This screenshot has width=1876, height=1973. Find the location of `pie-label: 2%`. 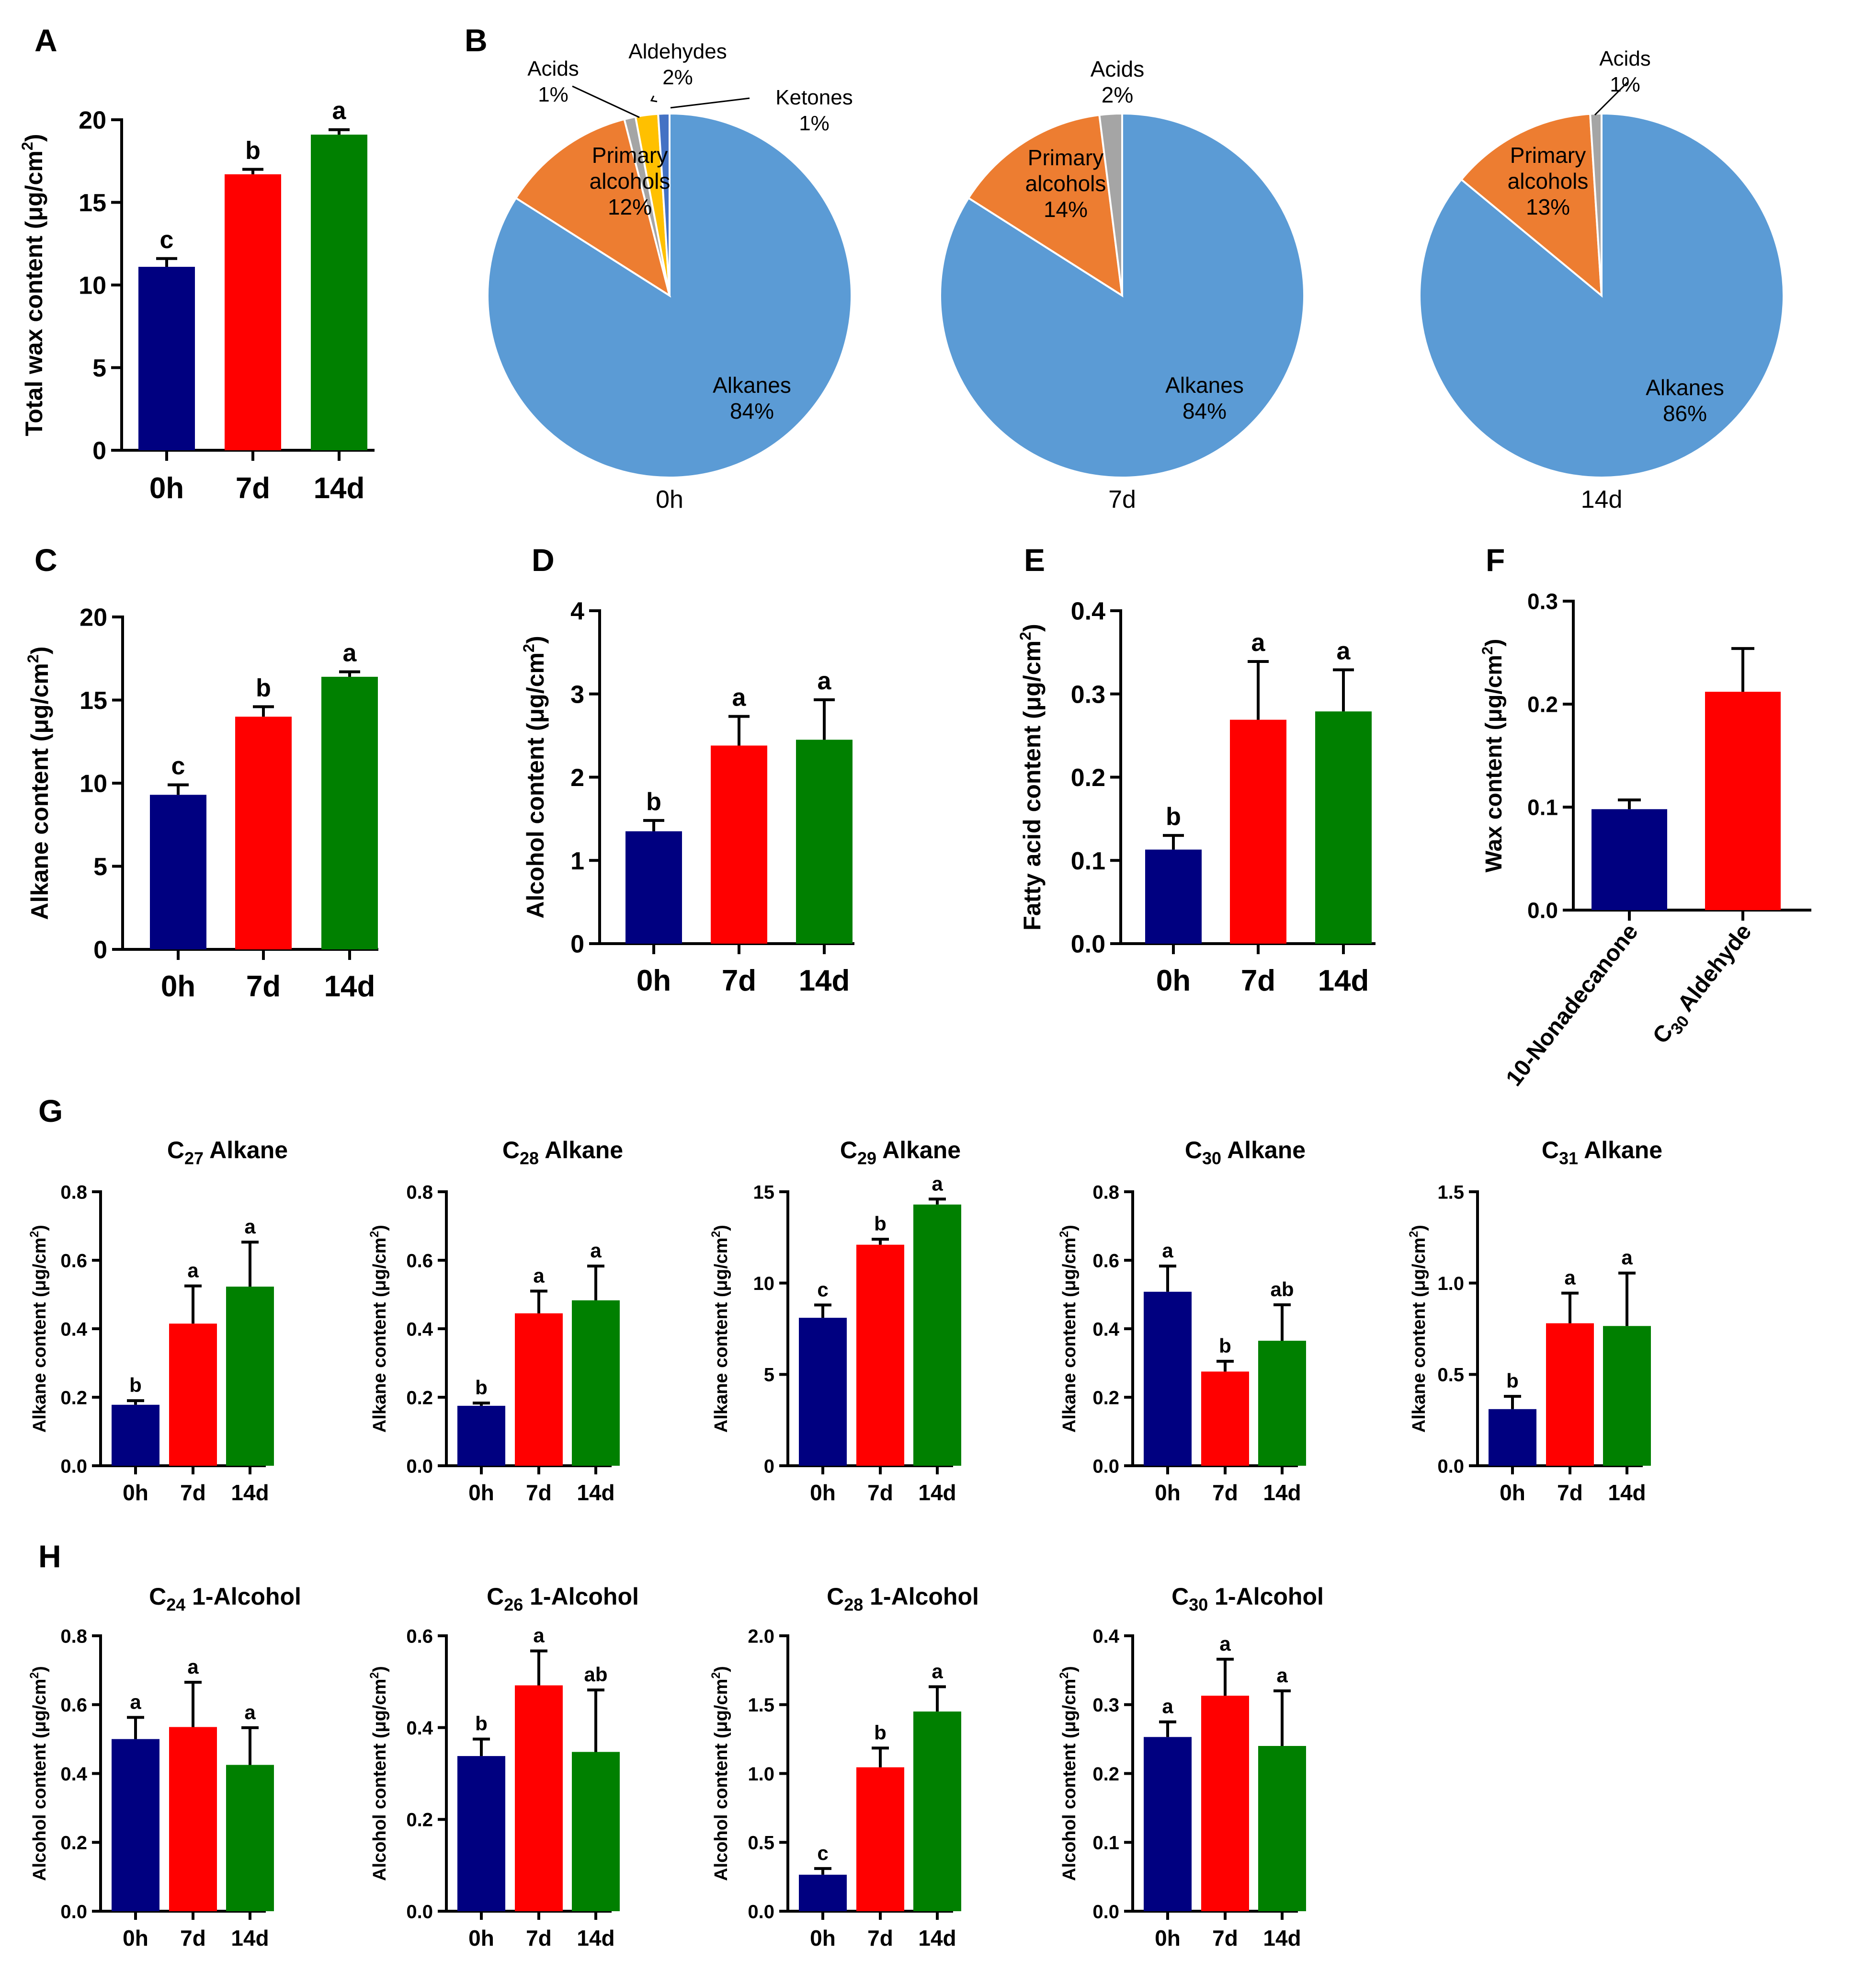

pie-label: 2% is located at coordinates (677, 77).